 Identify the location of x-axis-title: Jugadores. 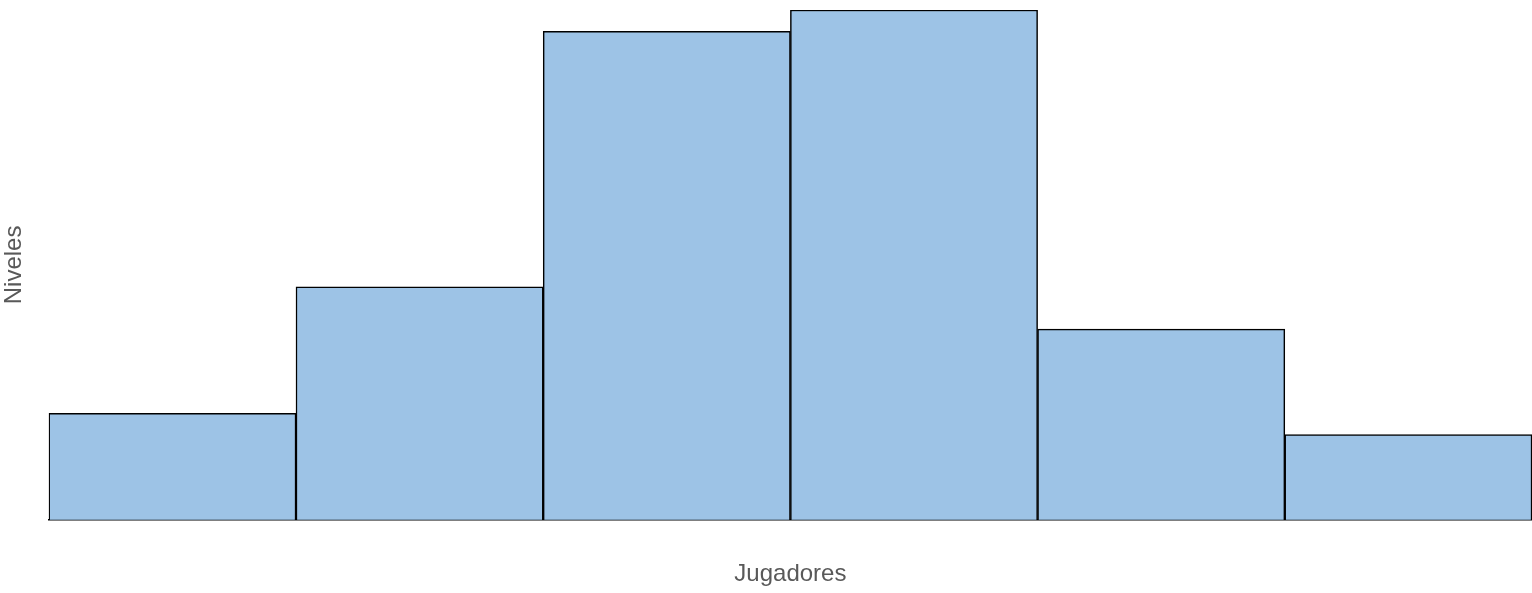
(790, 573).